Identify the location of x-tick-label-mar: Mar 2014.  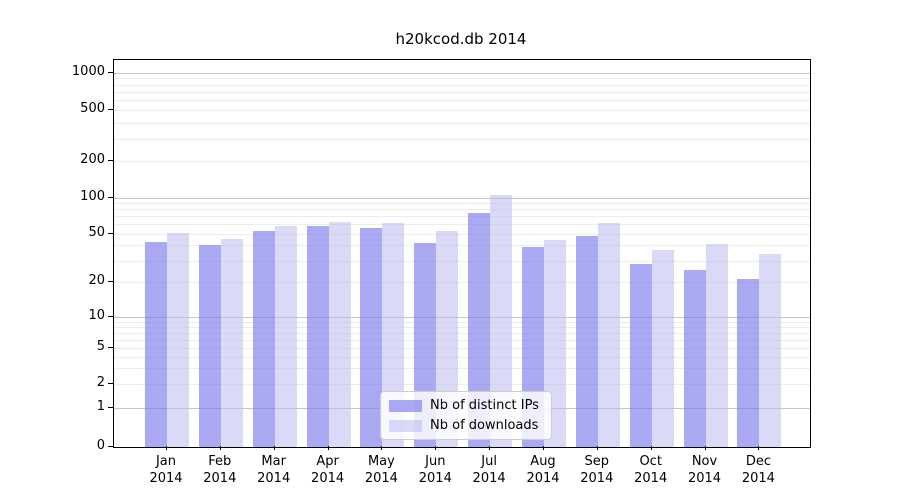
(274, 470).